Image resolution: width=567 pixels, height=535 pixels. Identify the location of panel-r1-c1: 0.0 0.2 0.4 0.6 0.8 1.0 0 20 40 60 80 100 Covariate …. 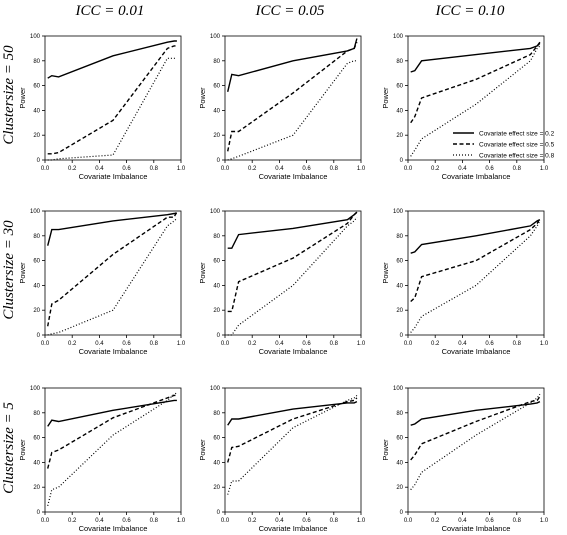
(282, 282).